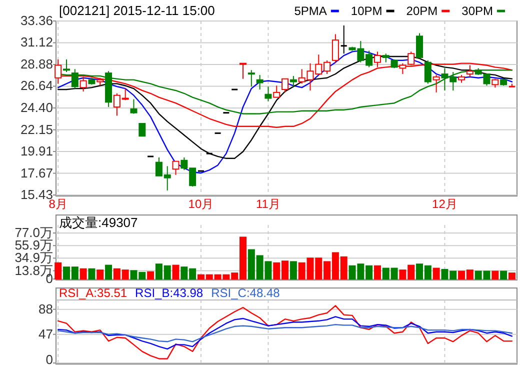 The width and height of the screenshot is (520, 365). What do you see at coordinates (36, 64) in the screenshot?
I see `y-tick-label: 28.88` at bounding box center [36, 64].